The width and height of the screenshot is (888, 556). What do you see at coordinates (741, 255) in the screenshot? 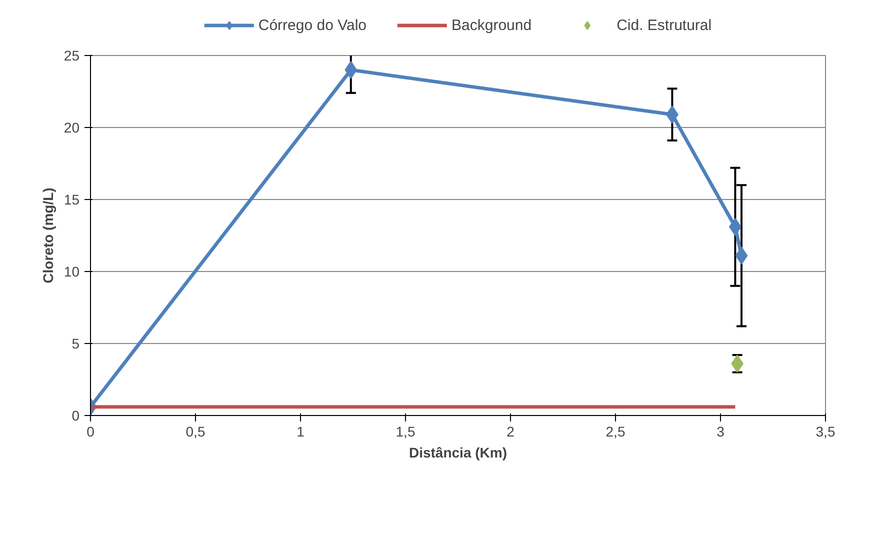
I see `point` at bounding box center [741, 255].